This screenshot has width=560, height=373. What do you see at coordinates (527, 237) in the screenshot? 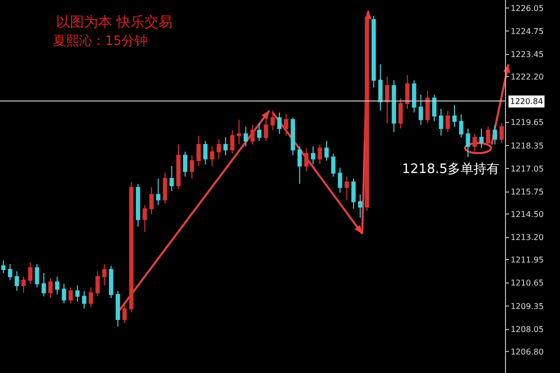
I see `y-tick-label: 1213.20` at bounding box center [527, 237].